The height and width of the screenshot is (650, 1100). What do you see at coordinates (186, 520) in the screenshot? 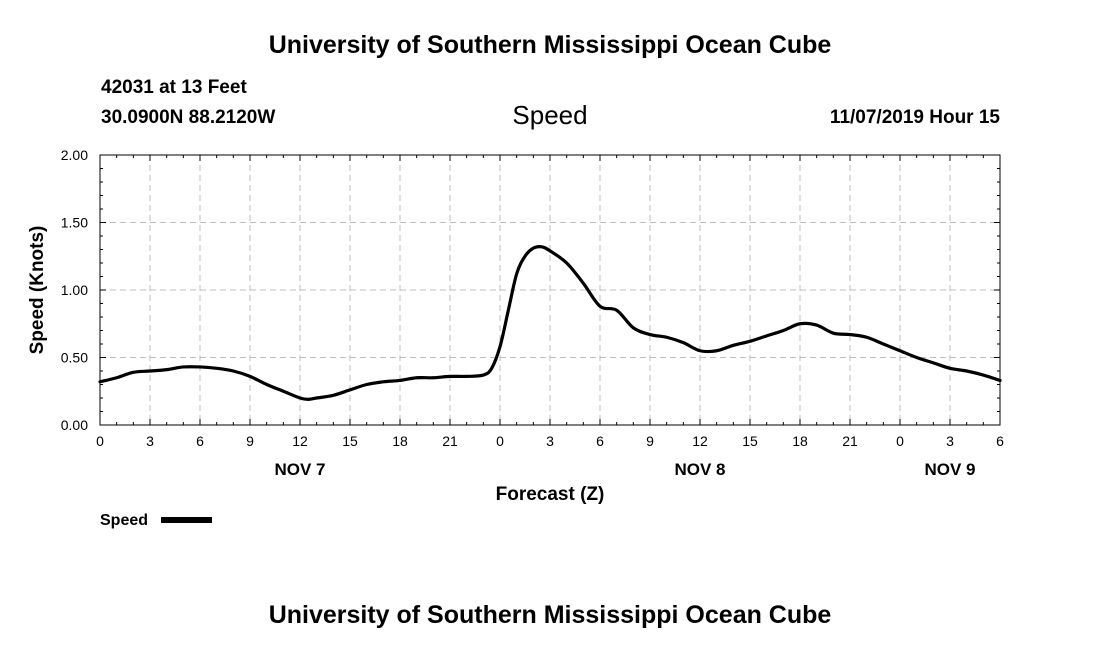
I see `legend-swatch-speed` at bounding box center [186, 520].